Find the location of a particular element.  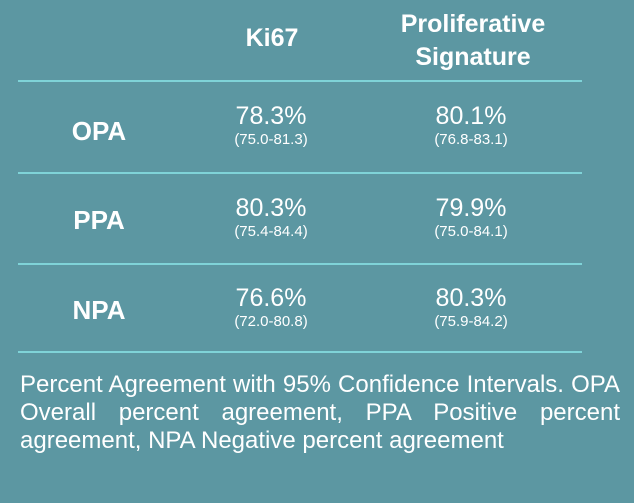

cell-value: 79.9% is located at coordinates (471, 208).